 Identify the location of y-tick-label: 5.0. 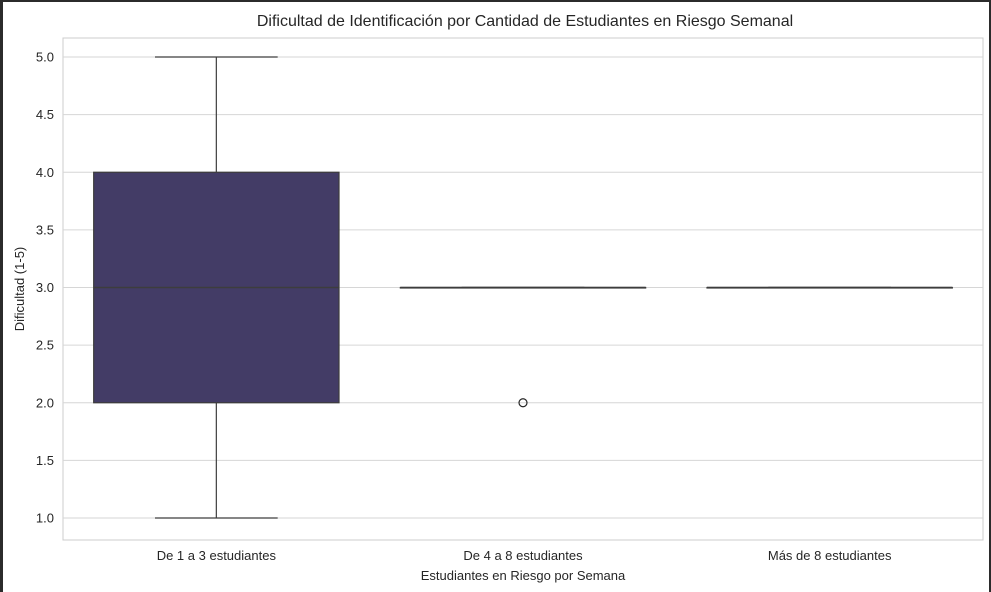
(45, 57).